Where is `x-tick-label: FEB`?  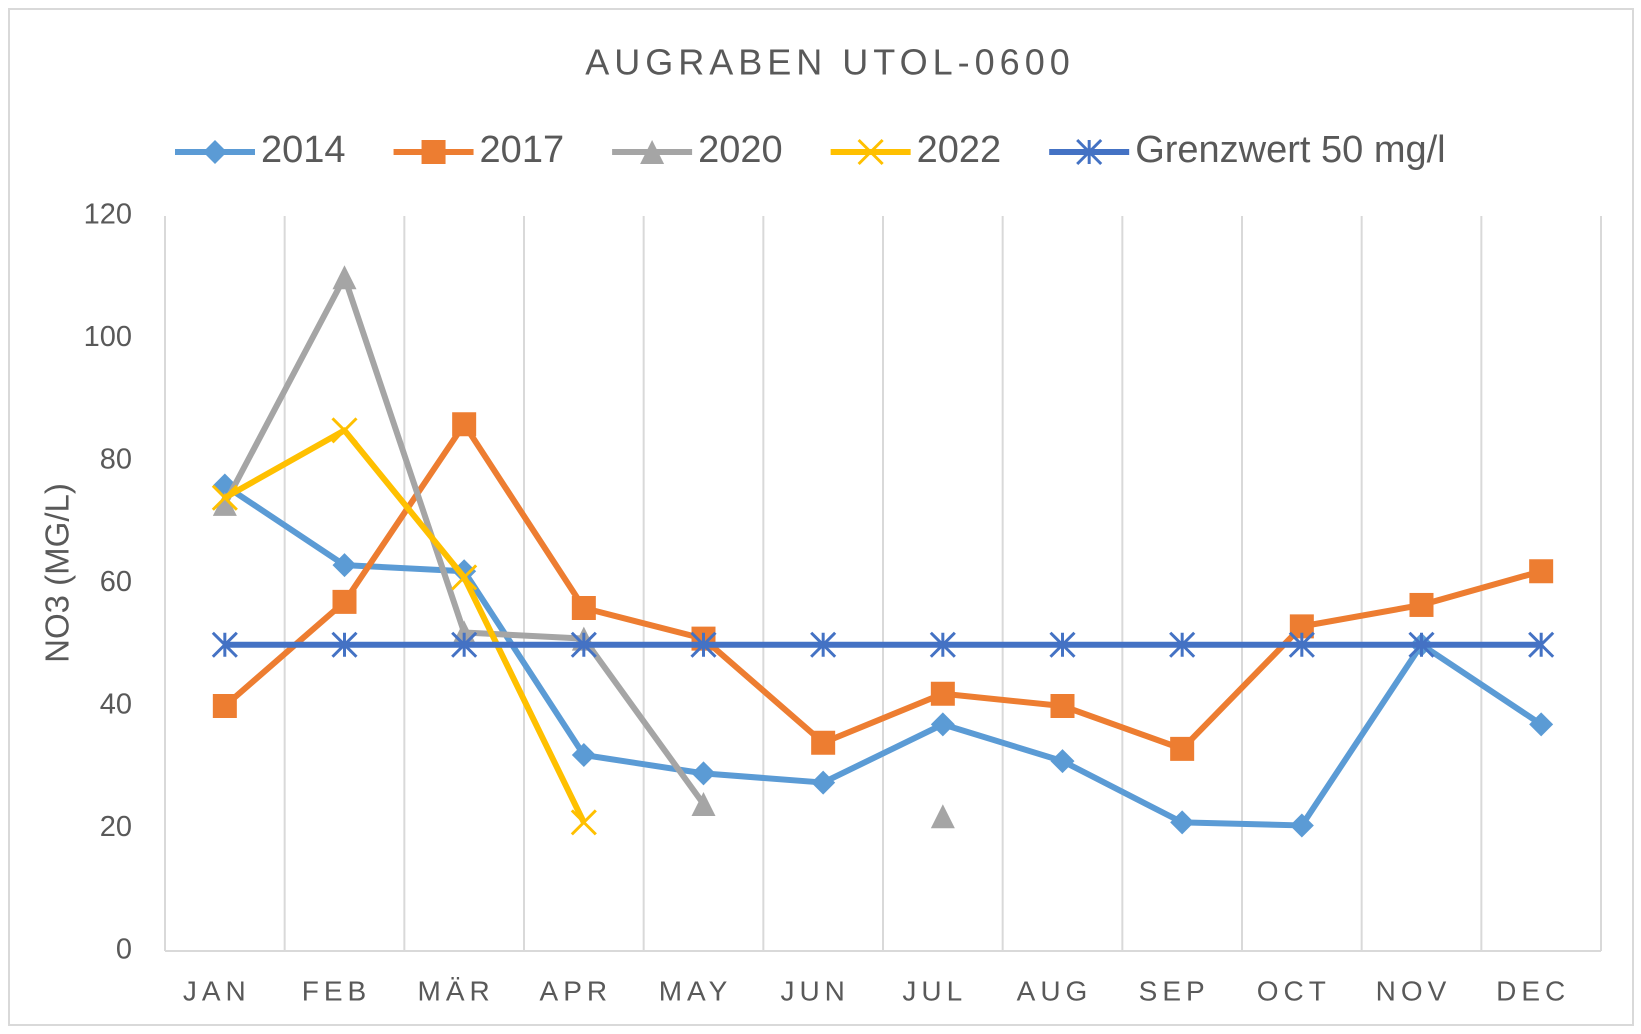
x-tick-label: FEB is located at coordinates (336, 990).